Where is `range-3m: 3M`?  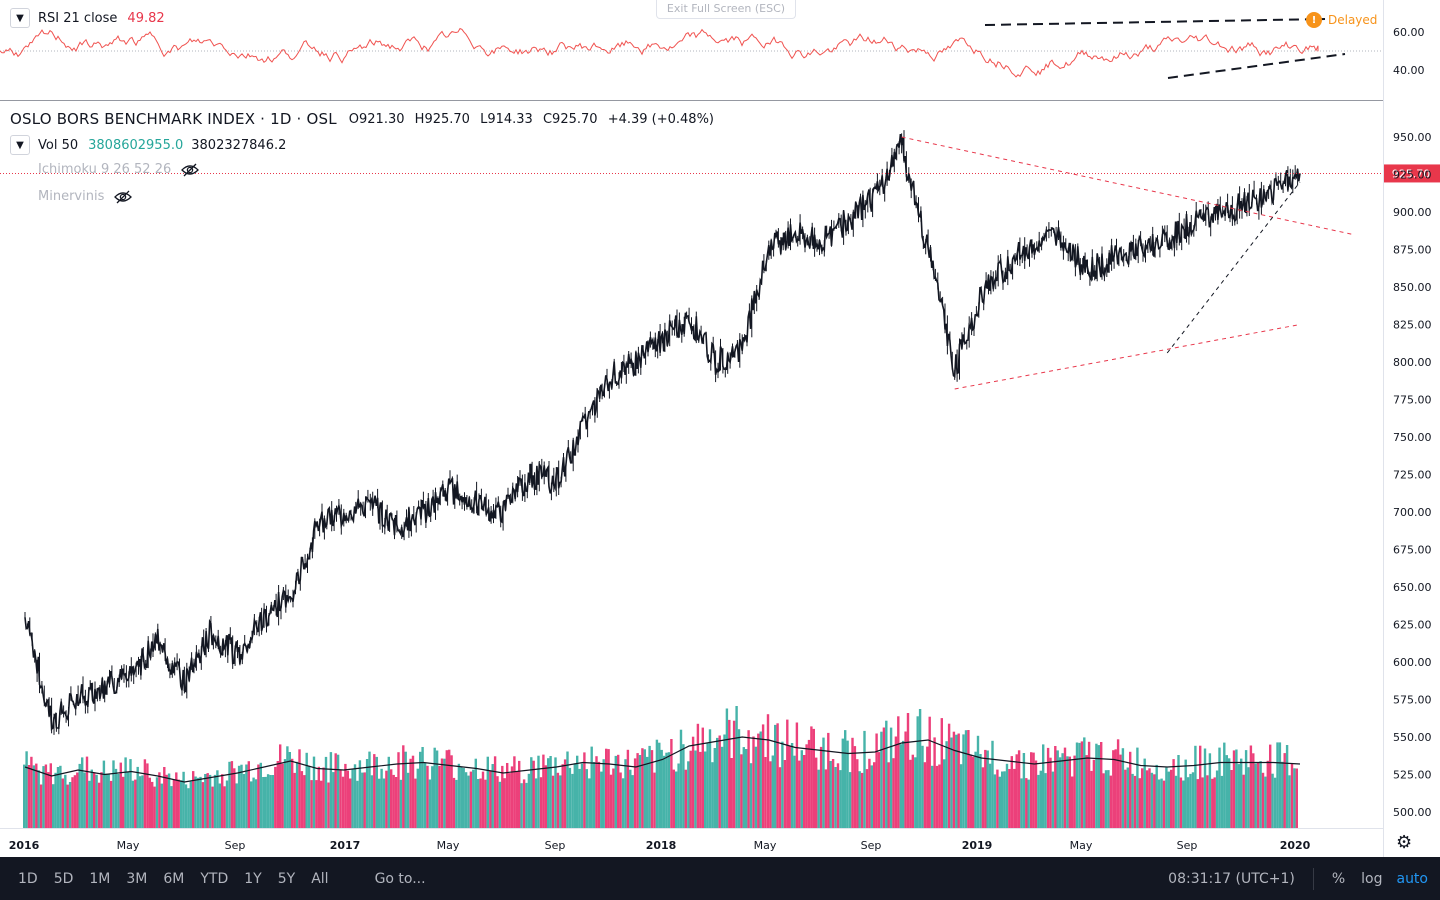
range-3m: 3M is located at coordinates (137, 878).